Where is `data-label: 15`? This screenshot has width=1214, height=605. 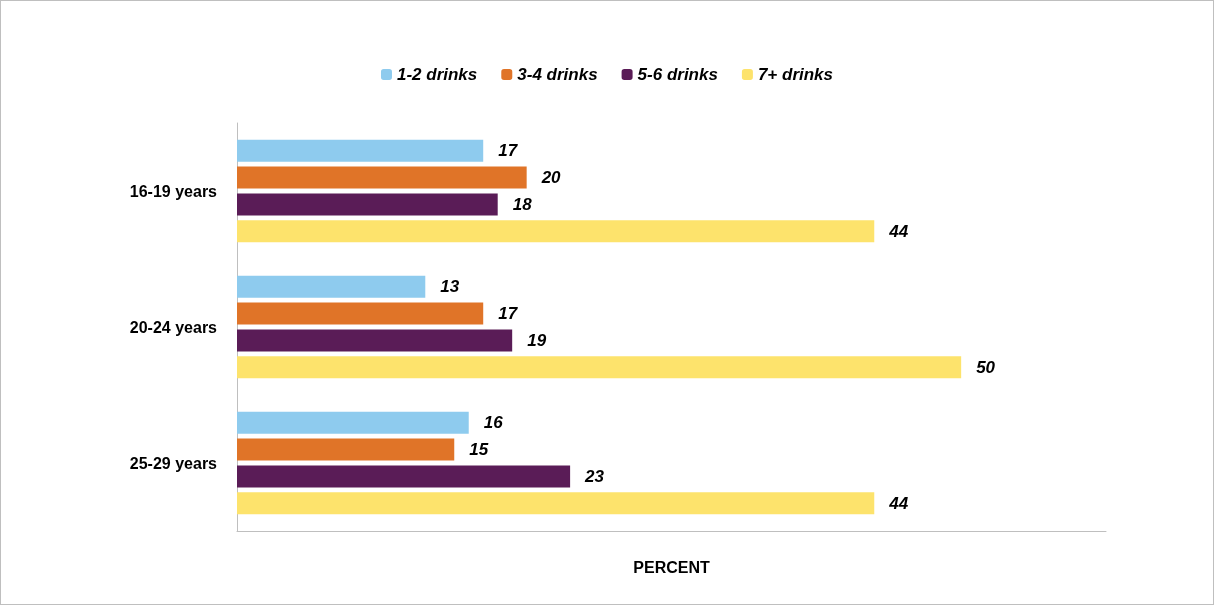
data-label: 15 is located at coordinates (479, 450).